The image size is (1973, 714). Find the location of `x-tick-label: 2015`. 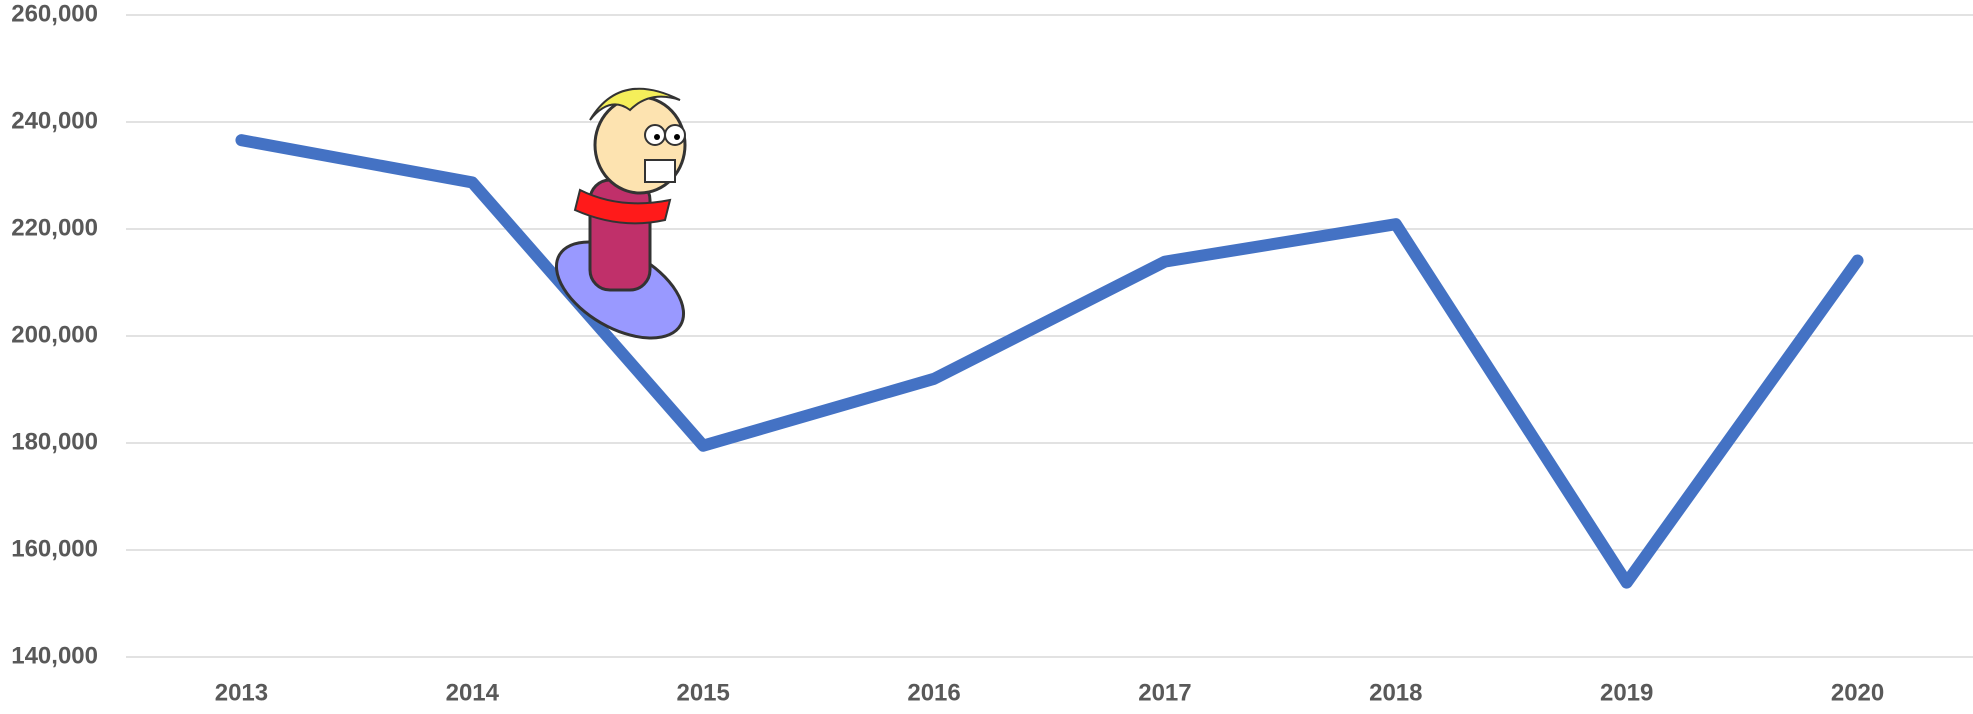

x-tick-label: 2015 is located at coordinates (702, 692).